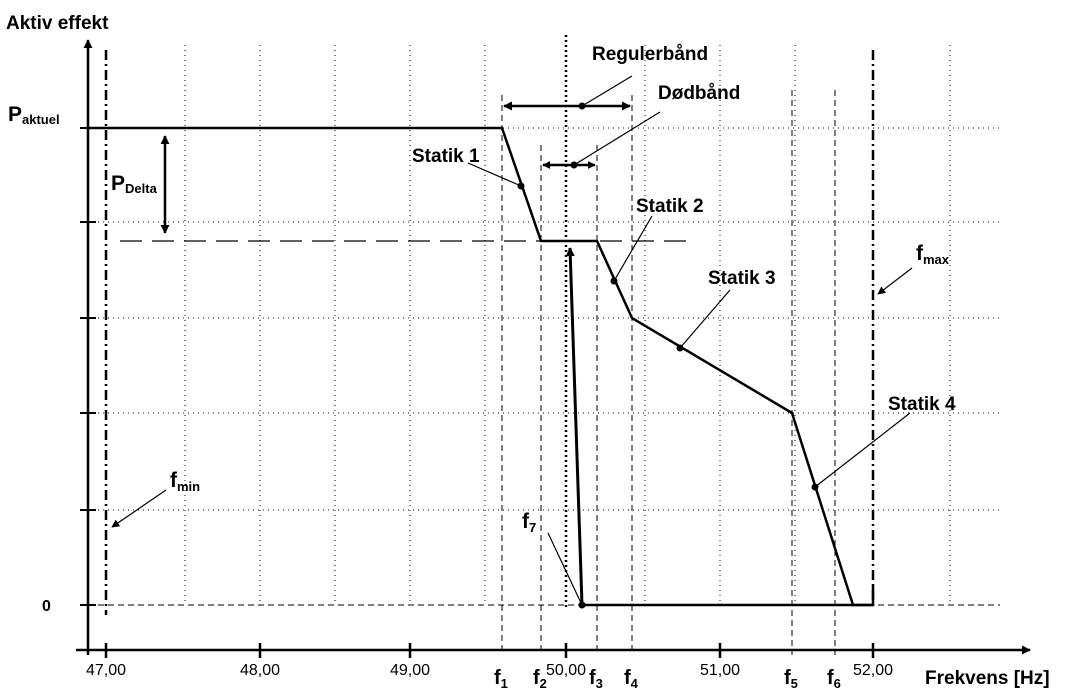 The image size is (1065, 689). Describe the element at coordinates (501, 678) in the screenshot. I see `f1-label: f1` at that location.